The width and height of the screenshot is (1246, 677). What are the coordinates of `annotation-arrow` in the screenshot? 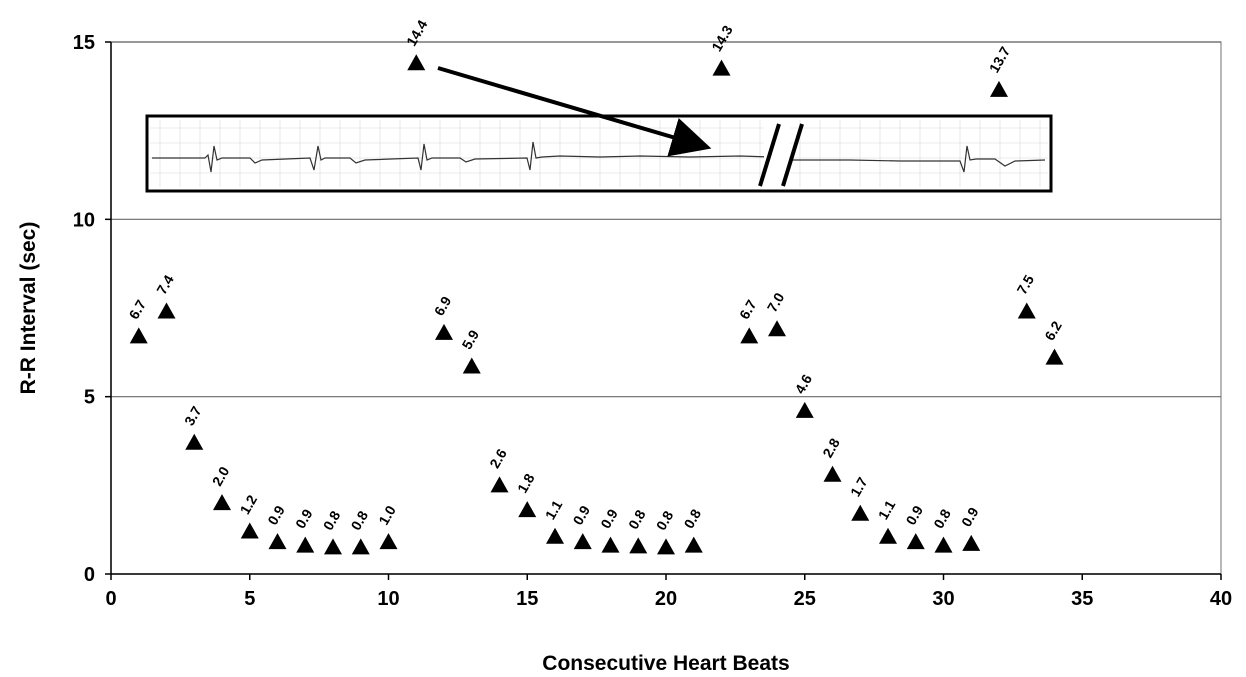 It's located at (574, 111).